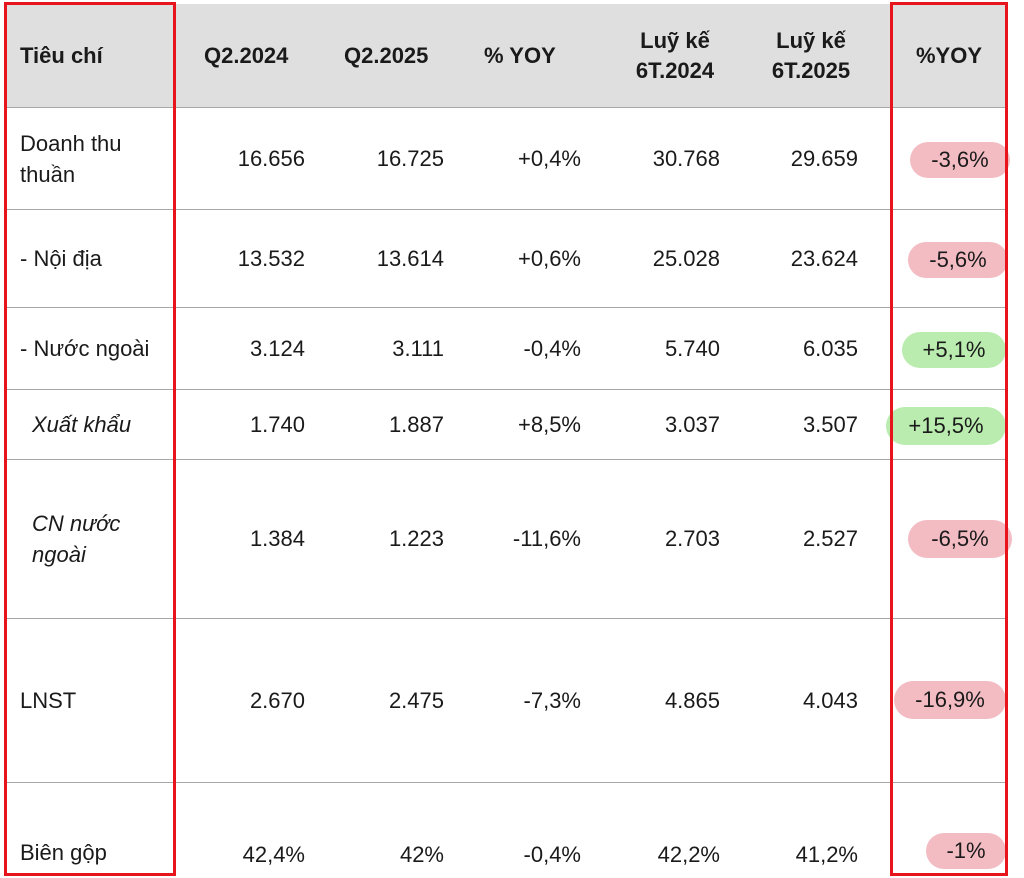  What do you see at coordinates (277, 424) in the screenshot?
I see `cell-q2-2024: 1.740` at bounding box center [277, 424].